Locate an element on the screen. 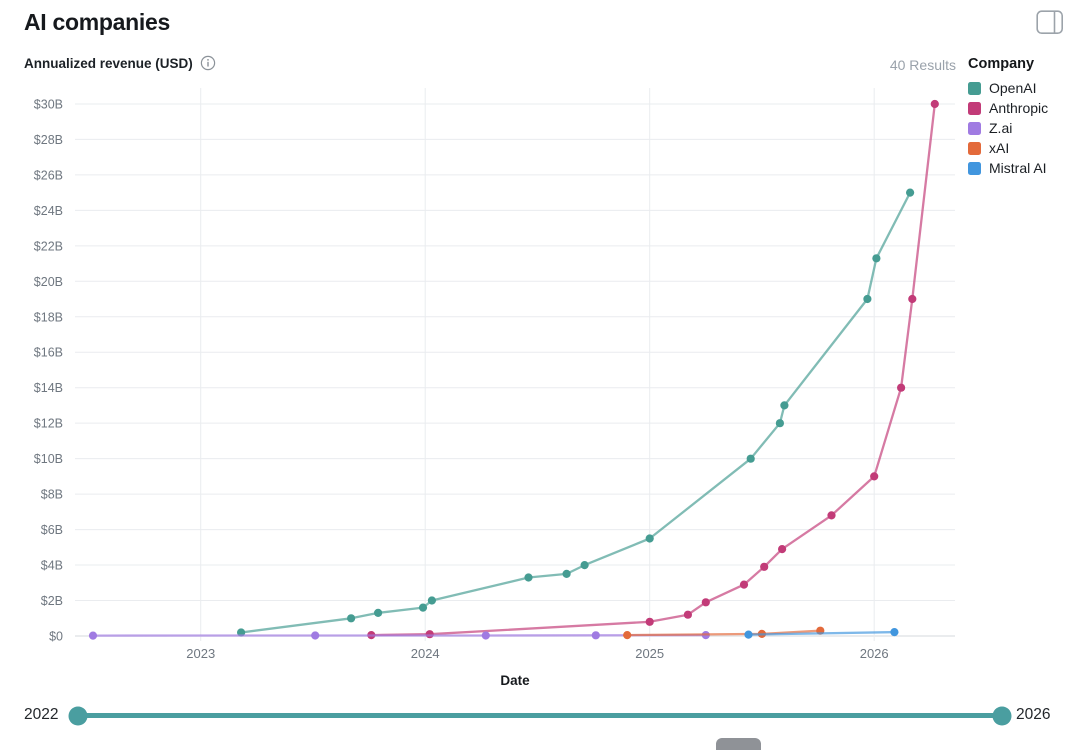 This screenshot has width=1080, height=750. y-tick-label: $12B is located at coordinates (48, 424).